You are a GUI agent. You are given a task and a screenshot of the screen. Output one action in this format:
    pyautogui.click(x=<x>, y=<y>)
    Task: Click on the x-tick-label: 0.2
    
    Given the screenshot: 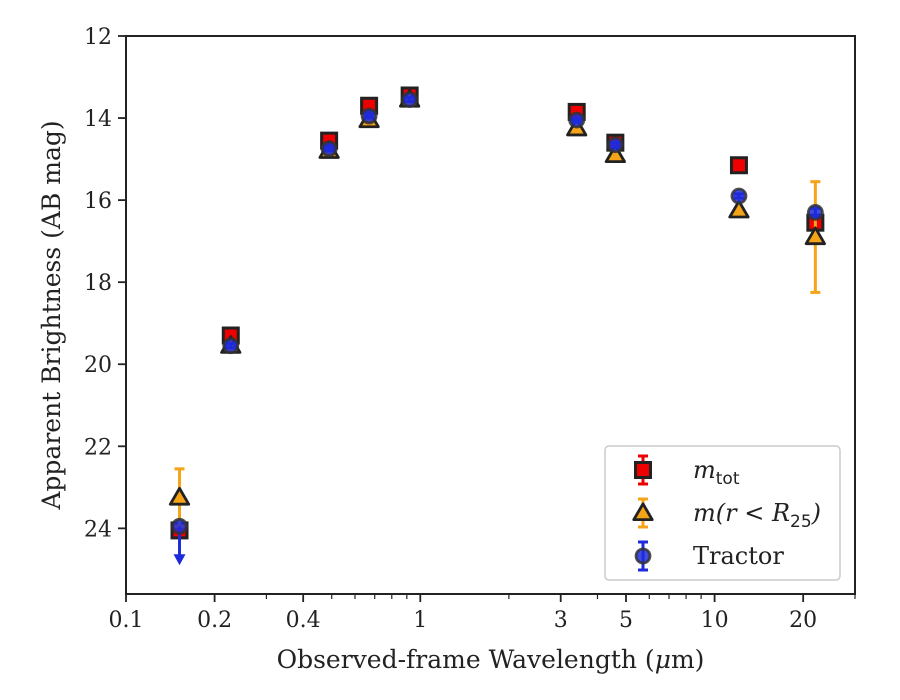 What is the action you would take?
    pyautogui.click(x=214, y=620)
    